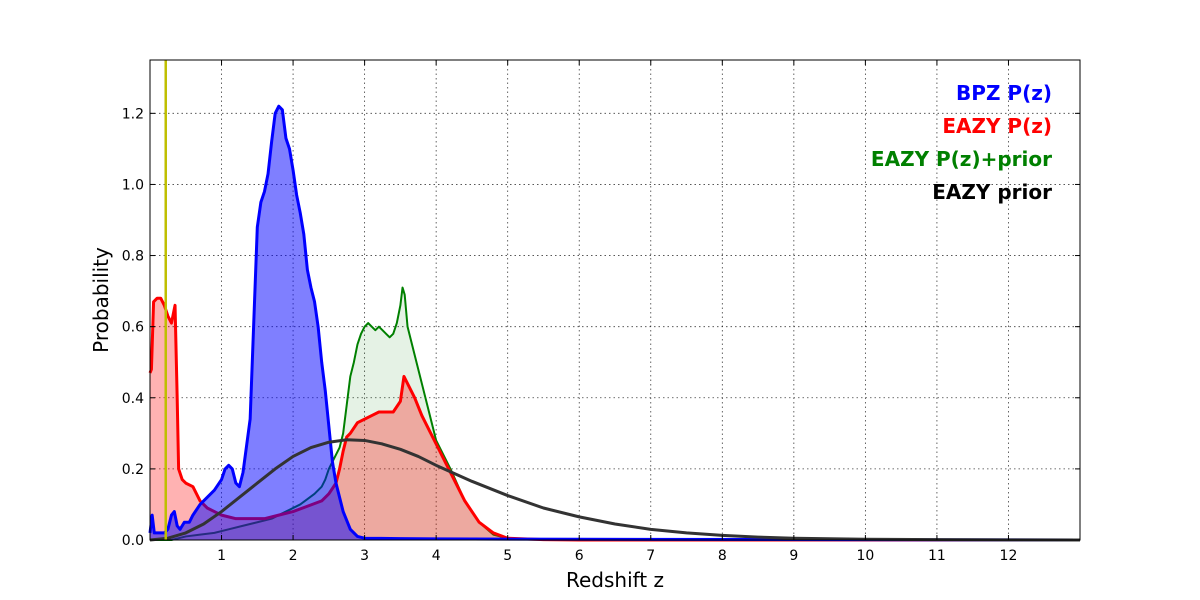 The width and height of the screenshot is (1200, 600). I want to click on y-tick-label: 1.0, so click(133, 185).